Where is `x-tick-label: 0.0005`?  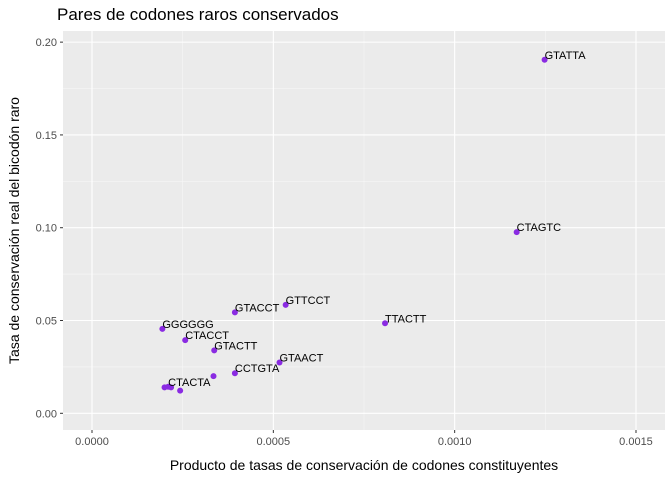 x-tick-label: 0.0005 is located at coordinates (274, 442).